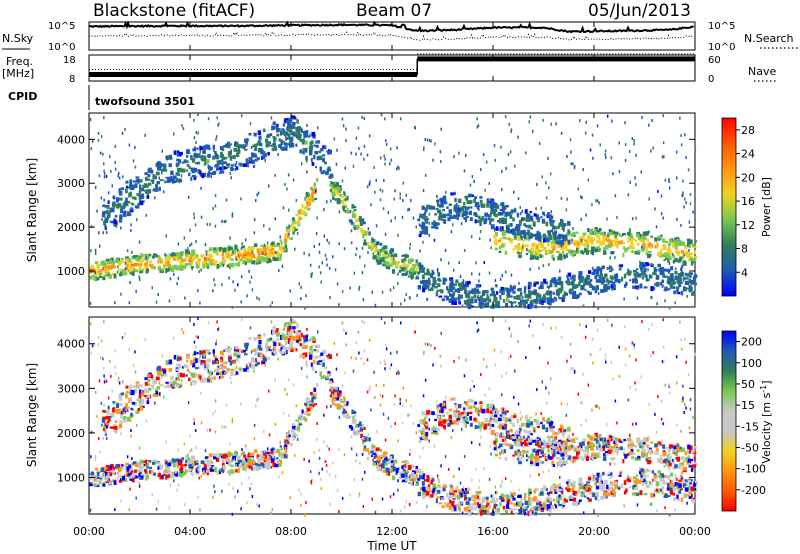 This screenshot has height=554, width=800. Describe the element at coordinates (69, 60) in the screenshot. I see `freq-tick-top: 18` at that location.